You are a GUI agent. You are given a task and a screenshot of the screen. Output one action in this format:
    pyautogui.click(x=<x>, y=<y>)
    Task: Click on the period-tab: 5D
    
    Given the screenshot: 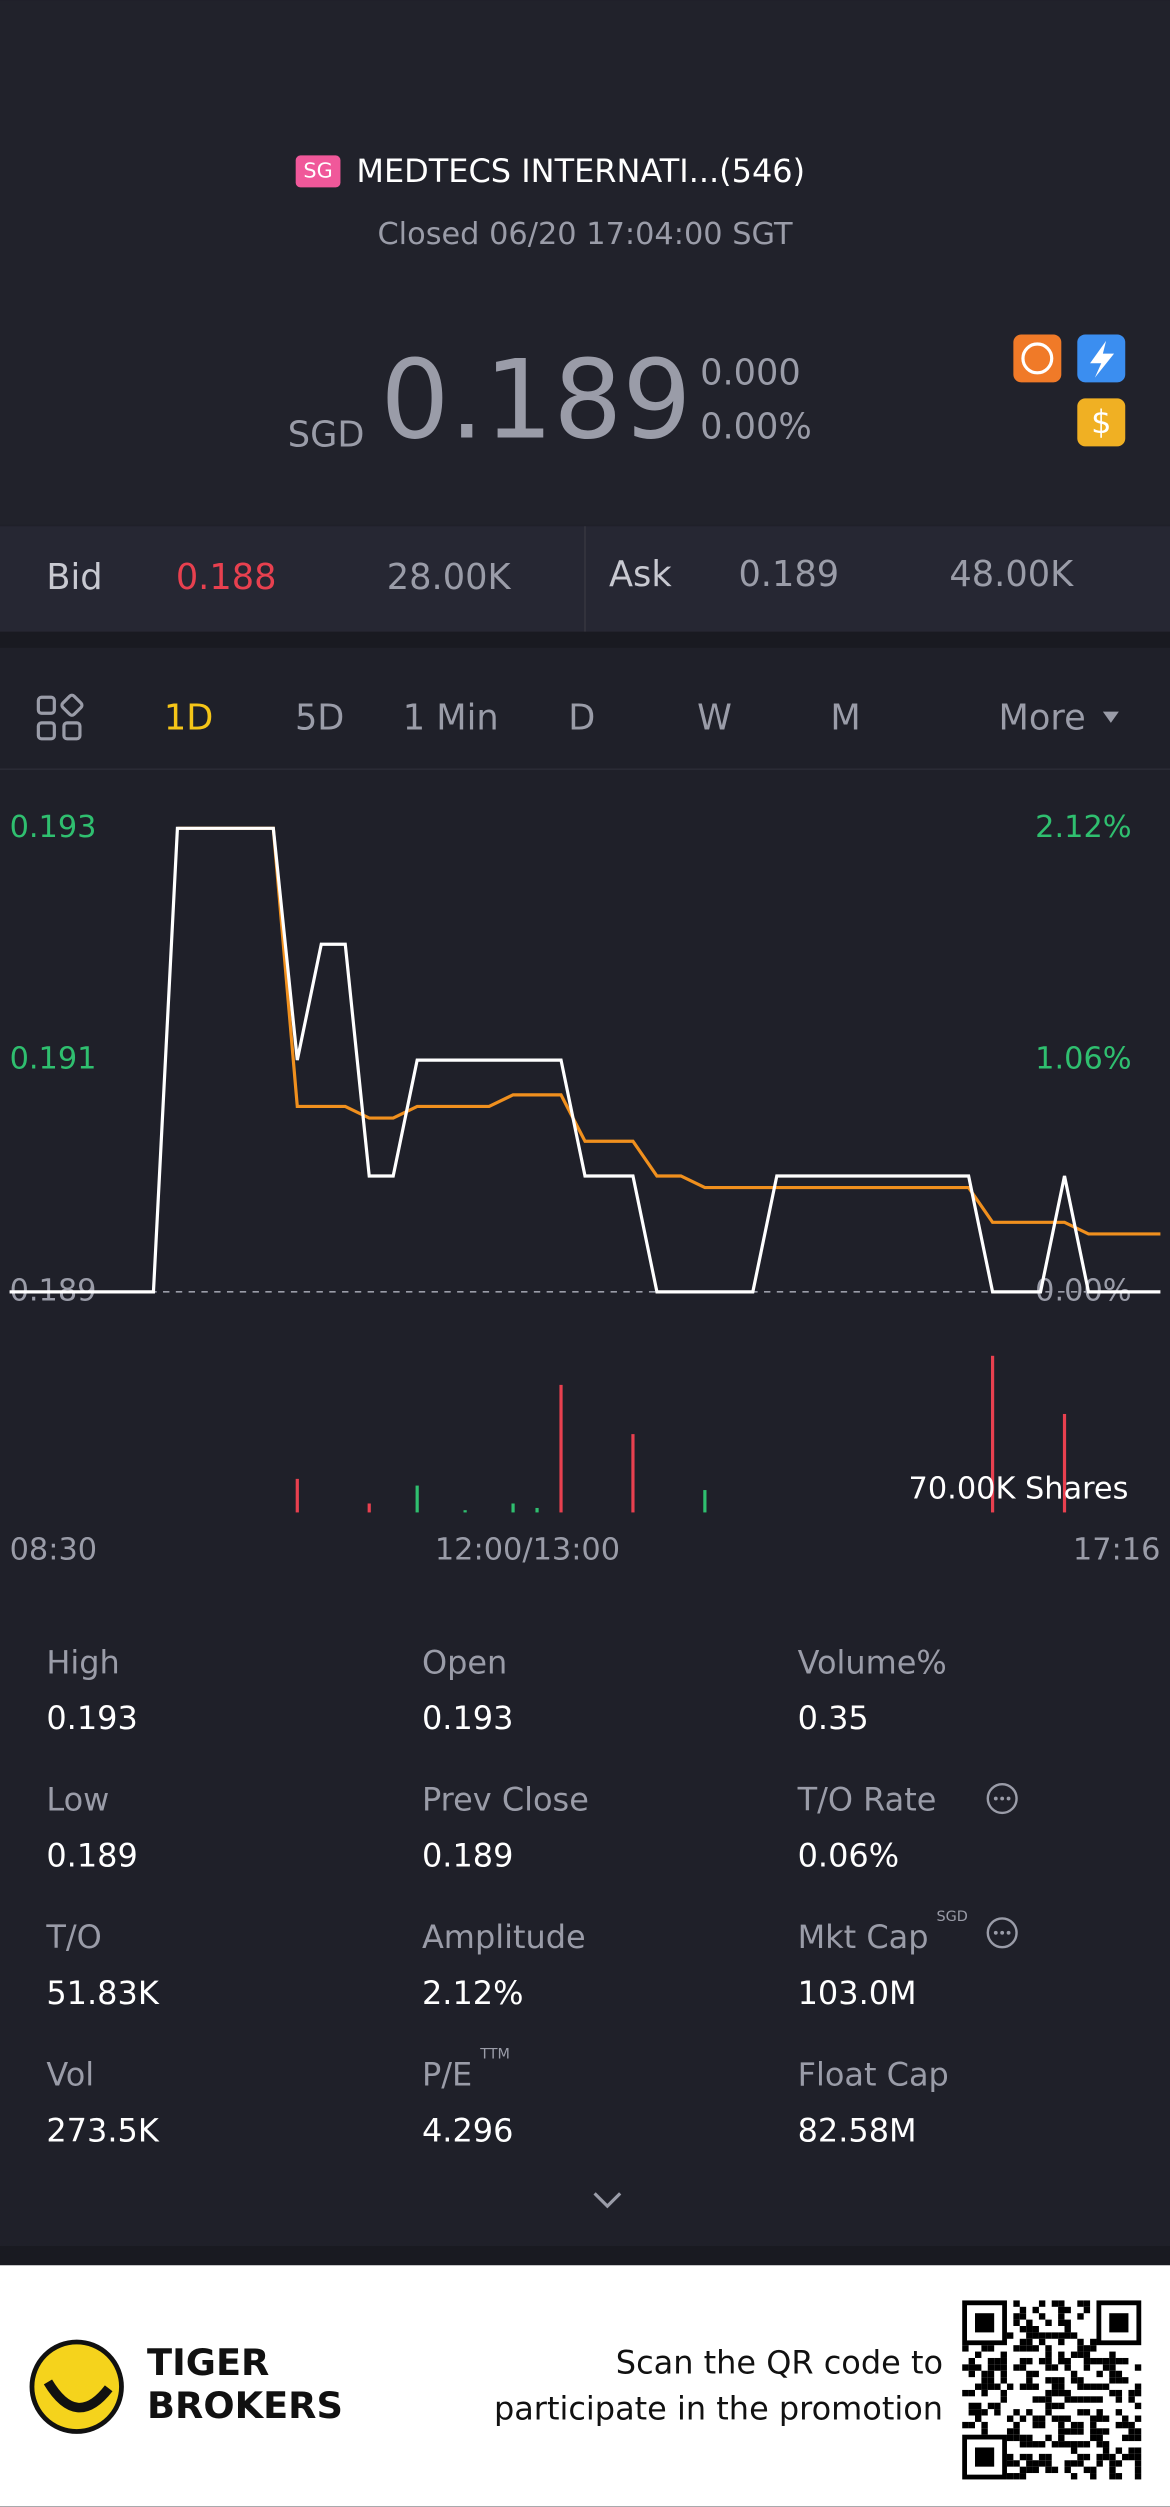 What is the action you would take?
    pyautogui.click(x=319, y=718)
    